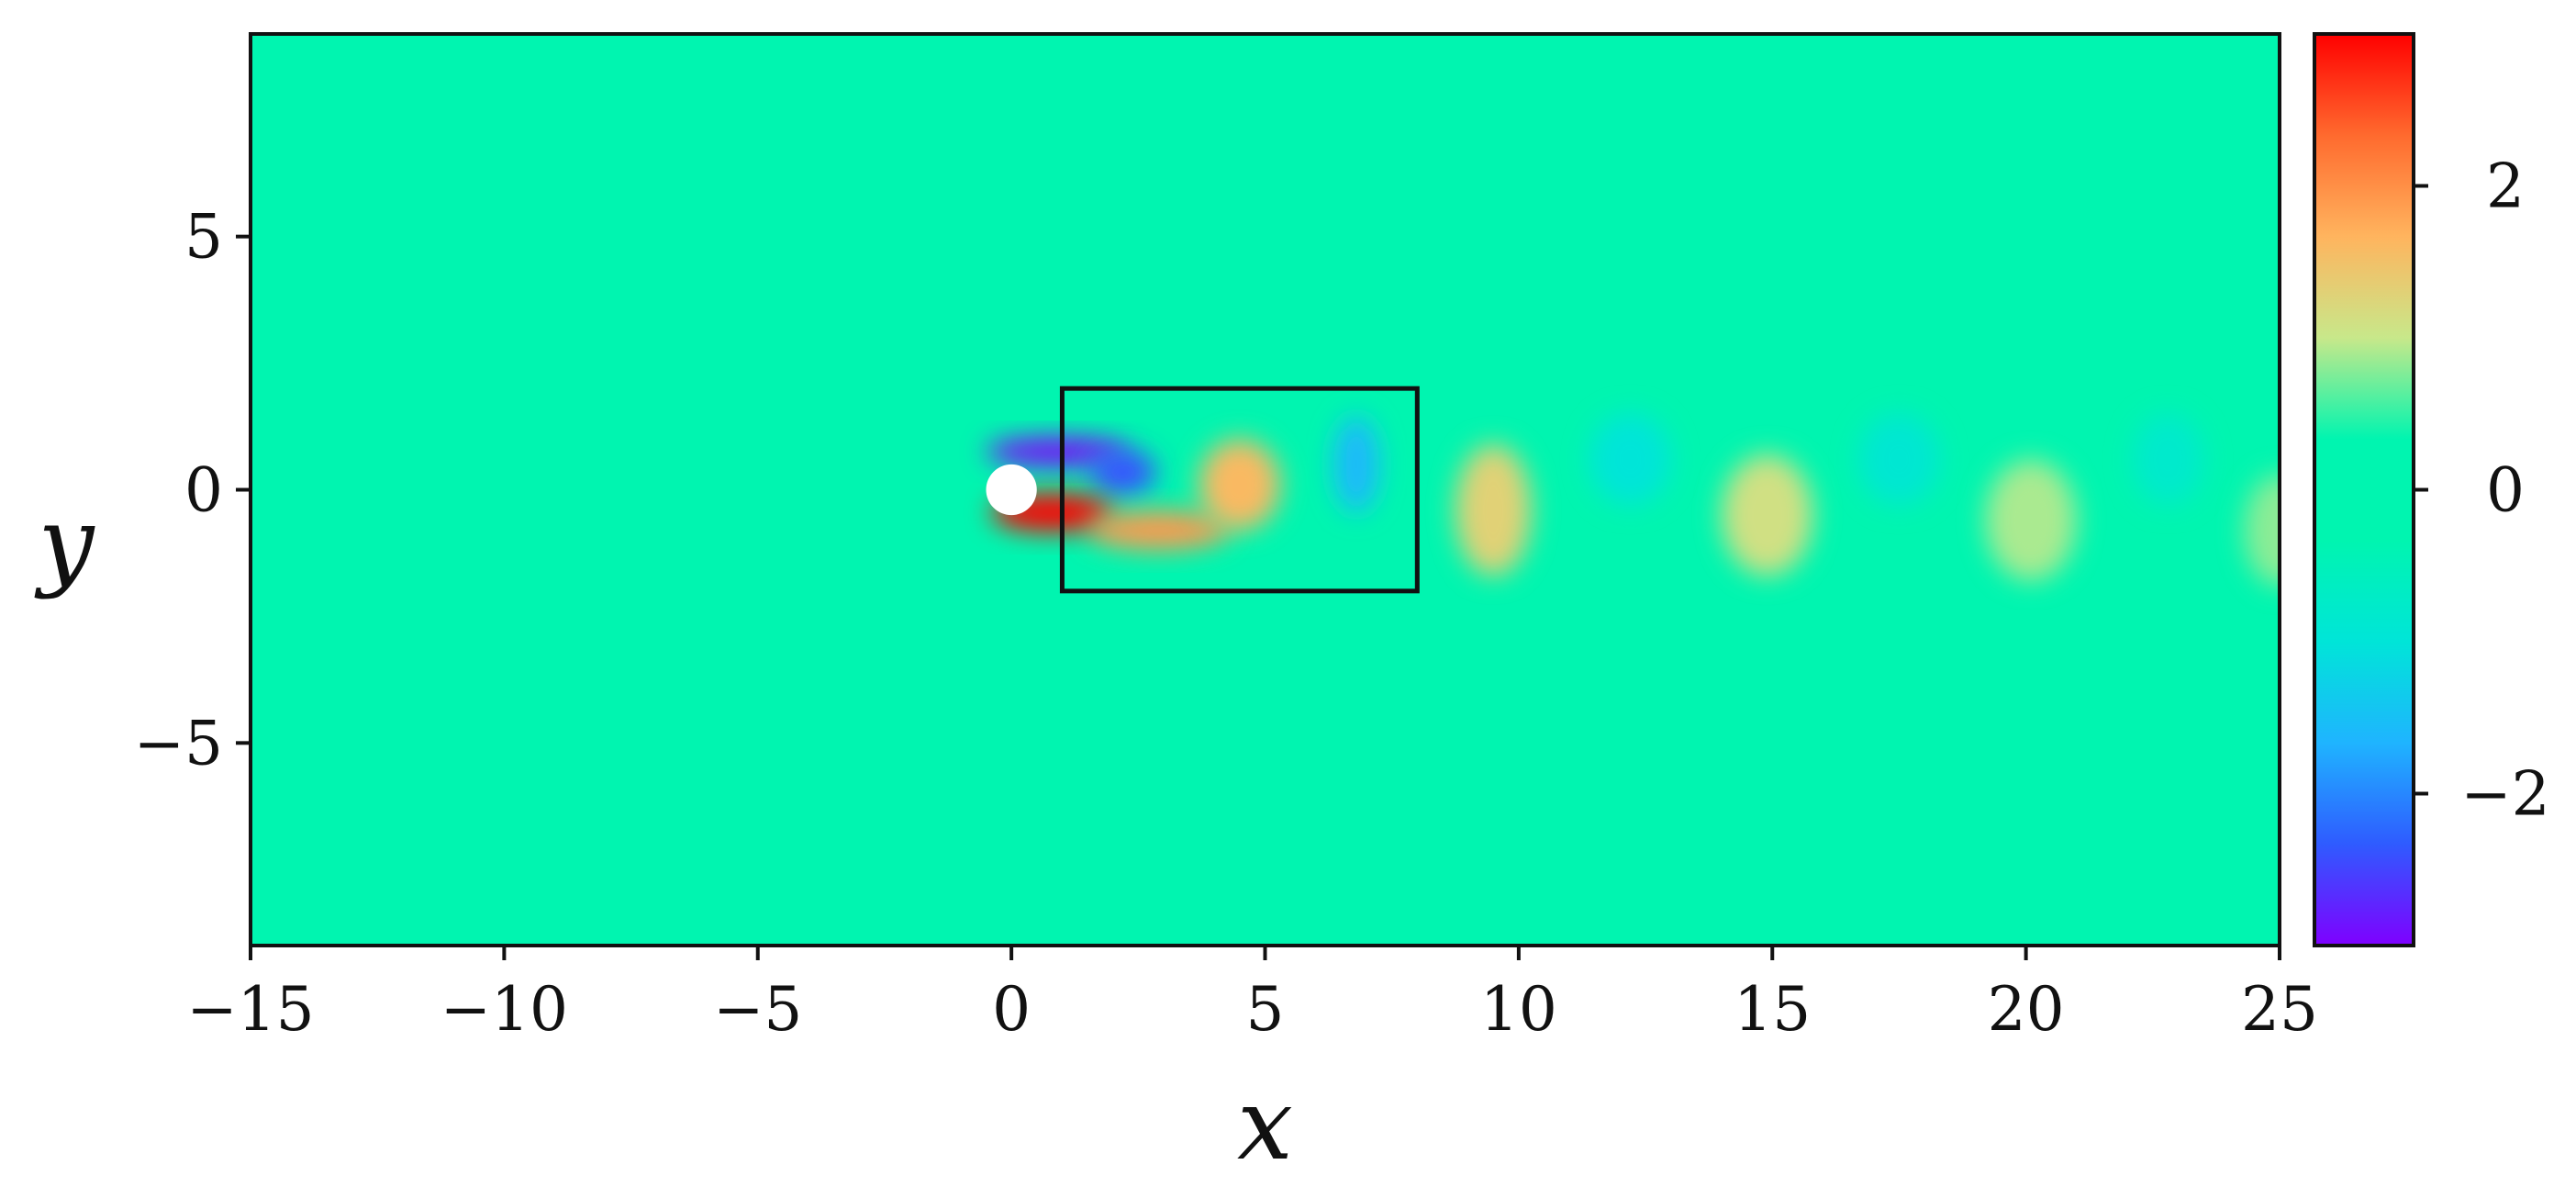 This screenshot has width=2576, height=1198. What do you see at coordinates (2364, 490) in the screenshot?
I see `colorbar-gradient` at bounding box center [2364, 490].